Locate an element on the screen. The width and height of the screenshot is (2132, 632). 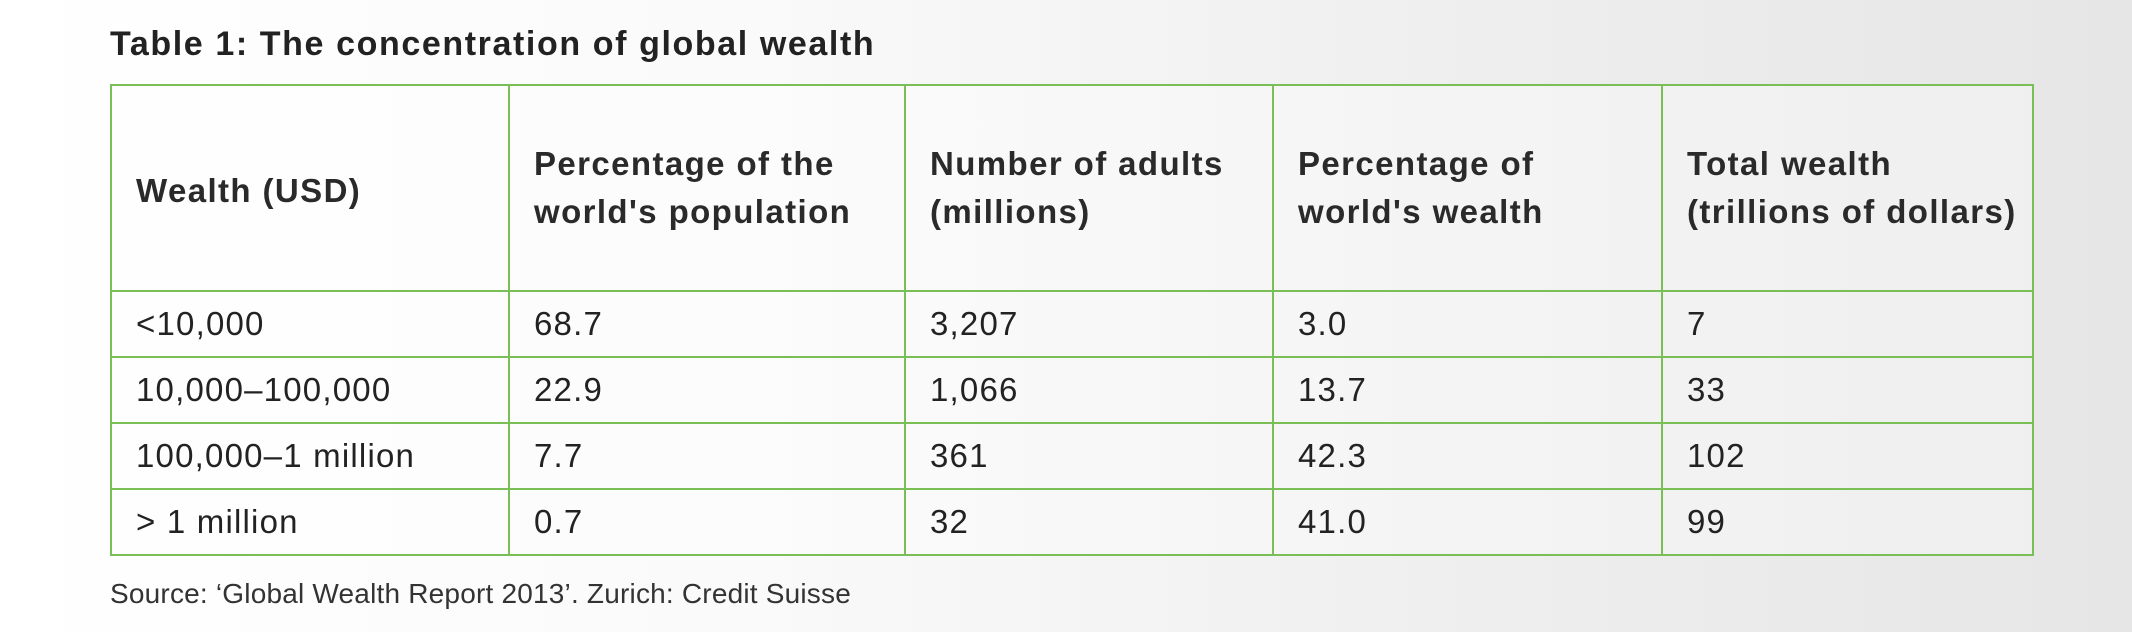
cell-number-of-adults: 1,066 is located at coordinates (1089, 390).